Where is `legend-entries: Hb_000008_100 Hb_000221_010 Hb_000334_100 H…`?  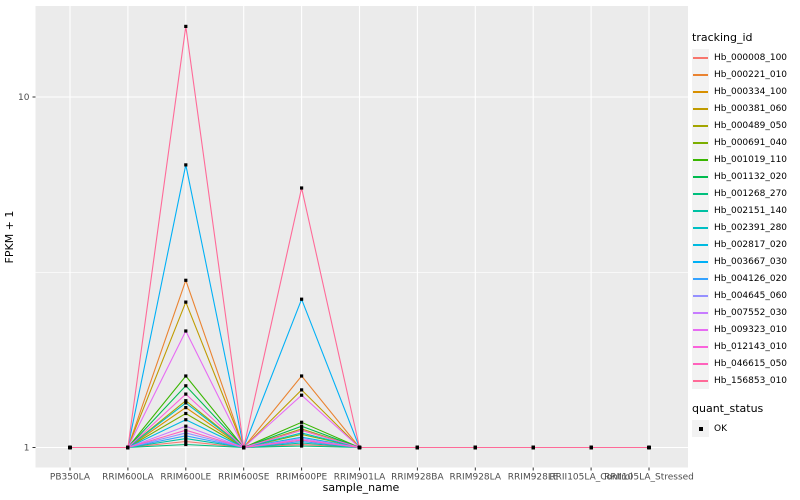 legend-entries: Hb_000008_100 Hb_000221_010 Hb_000334_100 H… is located at coordinates (745, 219).